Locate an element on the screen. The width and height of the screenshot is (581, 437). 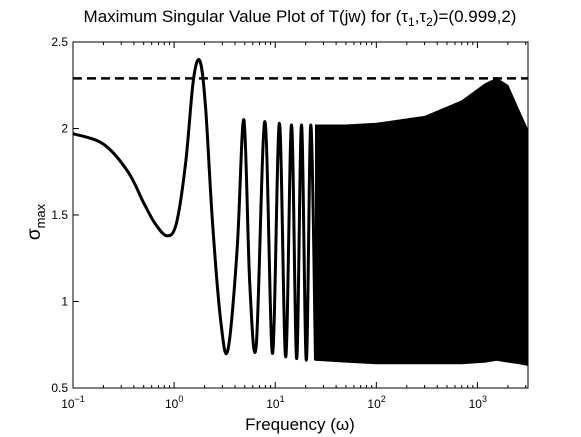
y-tick-label: 2 is located at coordinates (64, 129).